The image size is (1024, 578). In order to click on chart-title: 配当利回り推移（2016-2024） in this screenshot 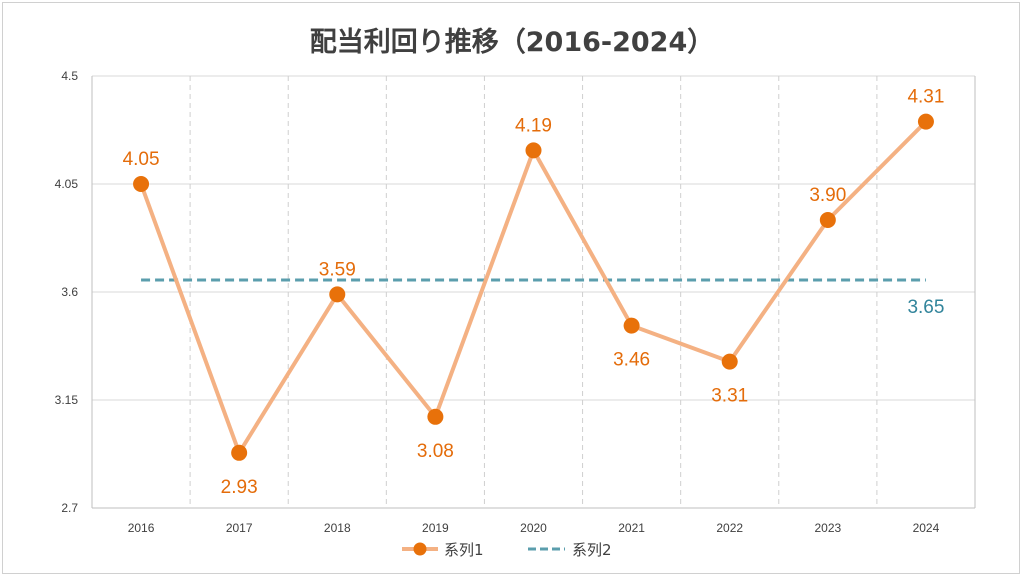, I will do `click(512, 42)`.